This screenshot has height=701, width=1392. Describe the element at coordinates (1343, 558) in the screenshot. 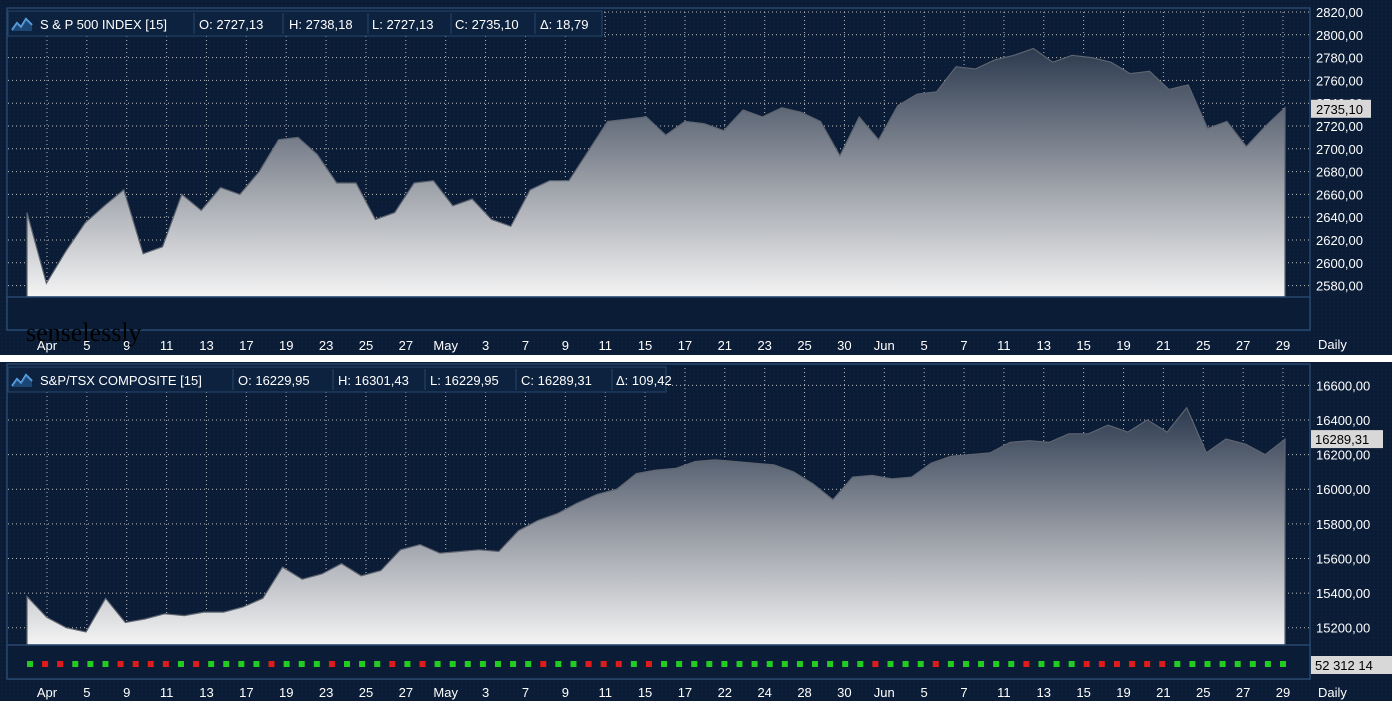

I see `tsx-y-tick-label: 15600,00` at that location.